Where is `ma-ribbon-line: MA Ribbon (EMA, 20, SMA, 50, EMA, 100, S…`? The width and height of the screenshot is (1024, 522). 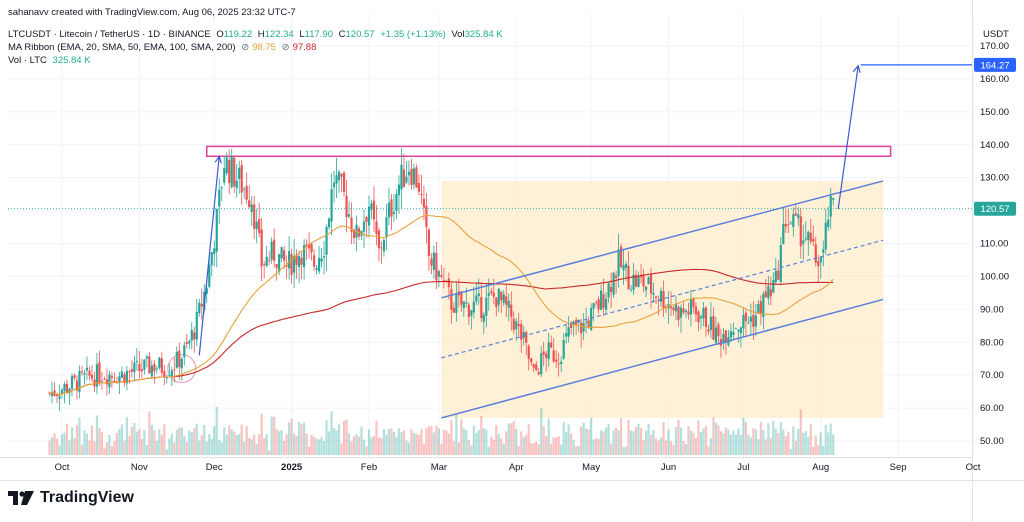
ma-ribbon-line: MA Ribbon (EMA, 20, SMA, 50, EMA, 100, S… is located at coordinates (163, 47).